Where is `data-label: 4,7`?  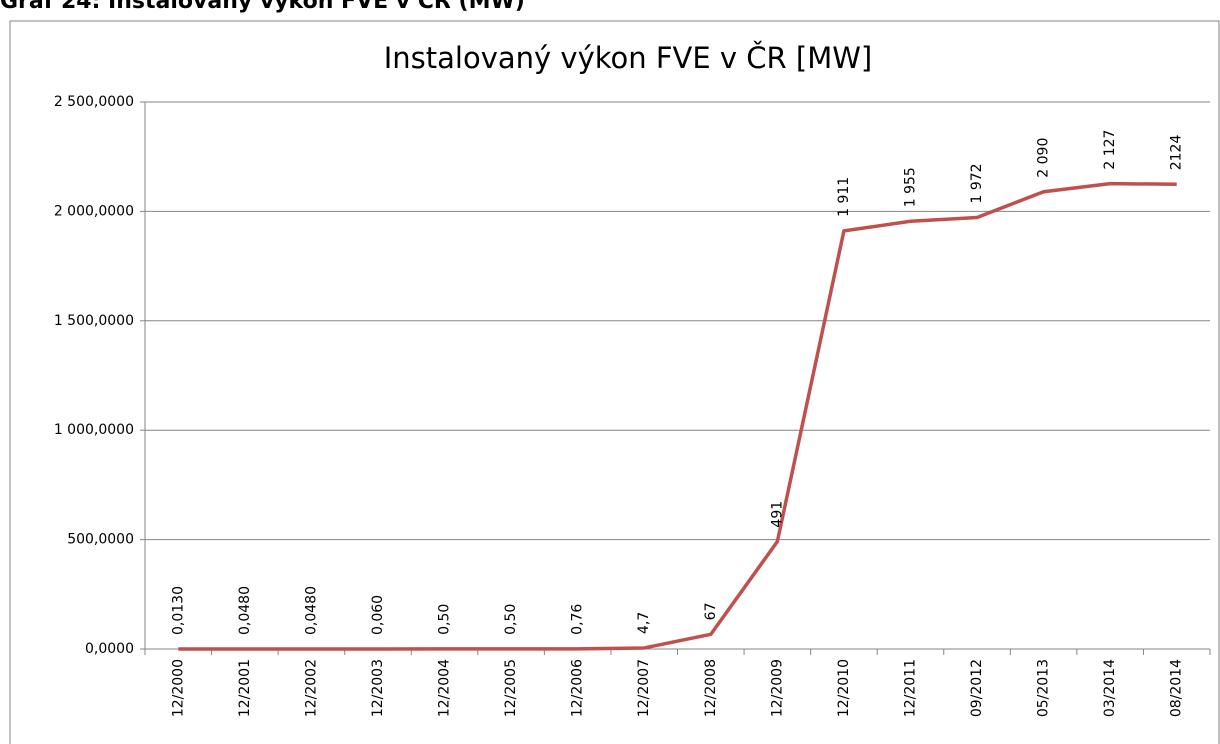
data-label: 4,7 is located at coordinates (644, 623).